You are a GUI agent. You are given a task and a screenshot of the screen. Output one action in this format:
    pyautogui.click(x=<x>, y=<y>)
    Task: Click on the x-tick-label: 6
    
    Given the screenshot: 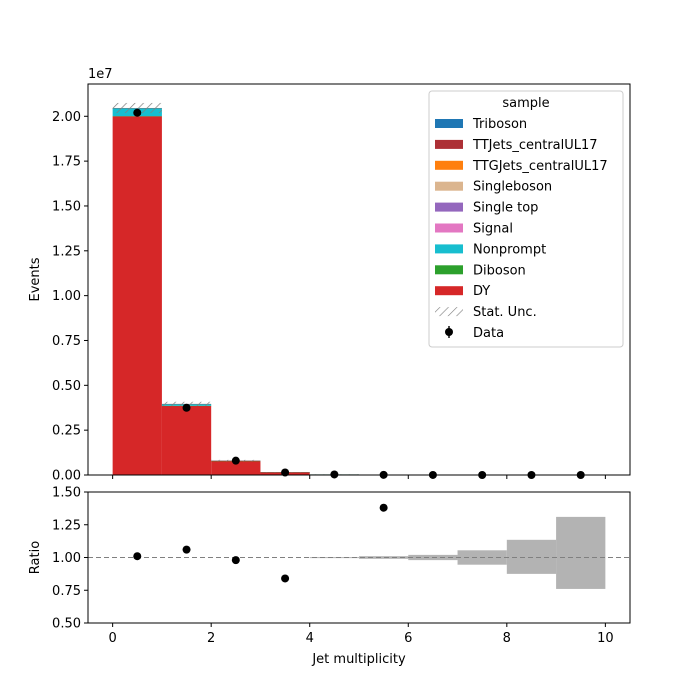 What is the action you would take?
    pyautogui.click(x=408, y=638)
    